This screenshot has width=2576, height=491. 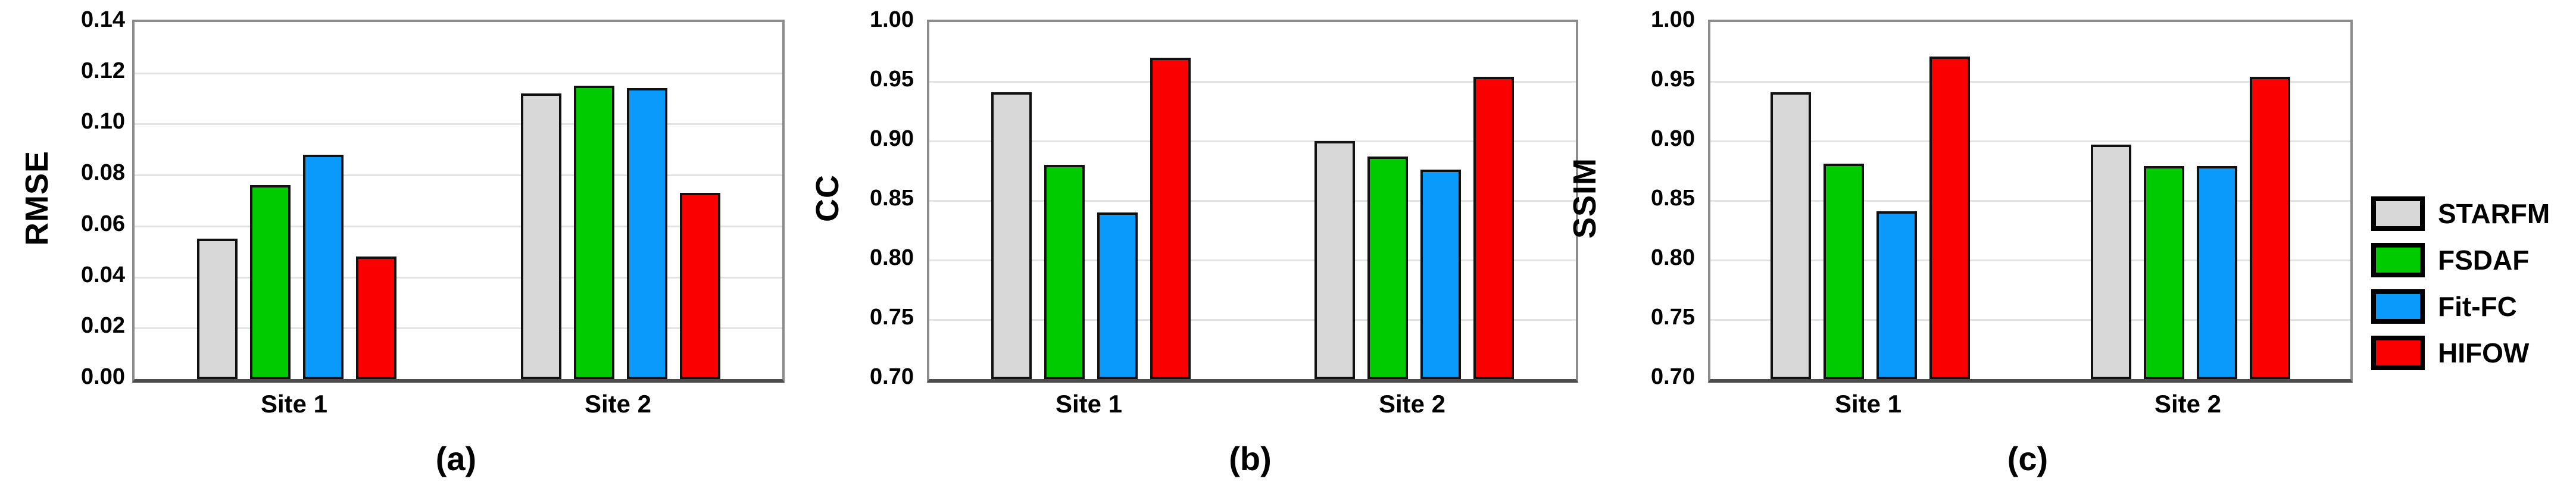 I want to click on y-tick-label: 0.06, so click(x=103, y=223).